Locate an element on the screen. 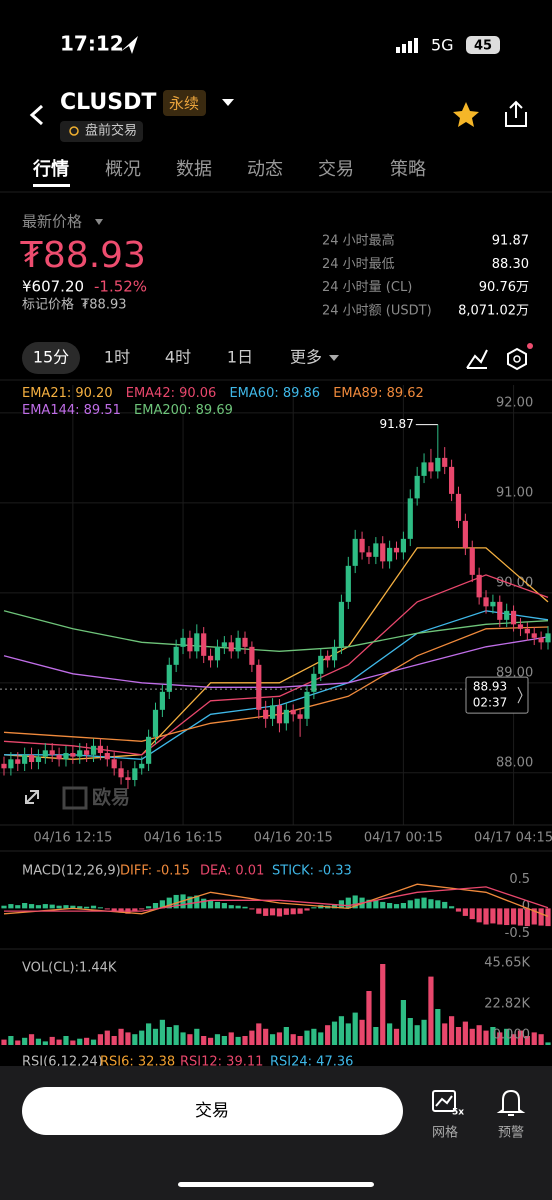 Image resolution: width=552 pixels, height=1200 pixels. home-indicator is located at coordinates (276, 1184).